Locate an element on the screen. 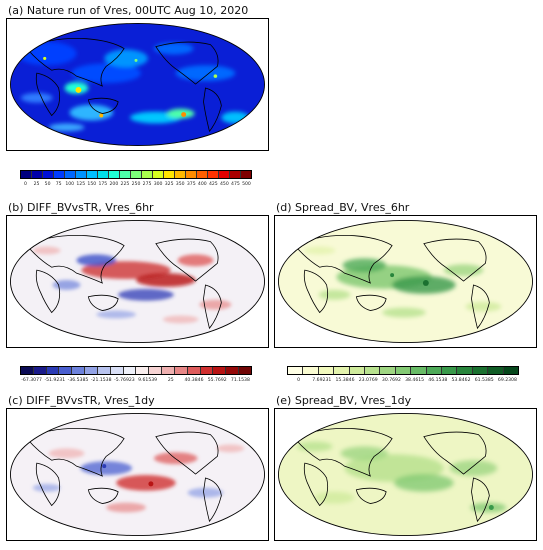  diff-colorbar-tick-label: -67.3077 is located at coordinates (31, 380).